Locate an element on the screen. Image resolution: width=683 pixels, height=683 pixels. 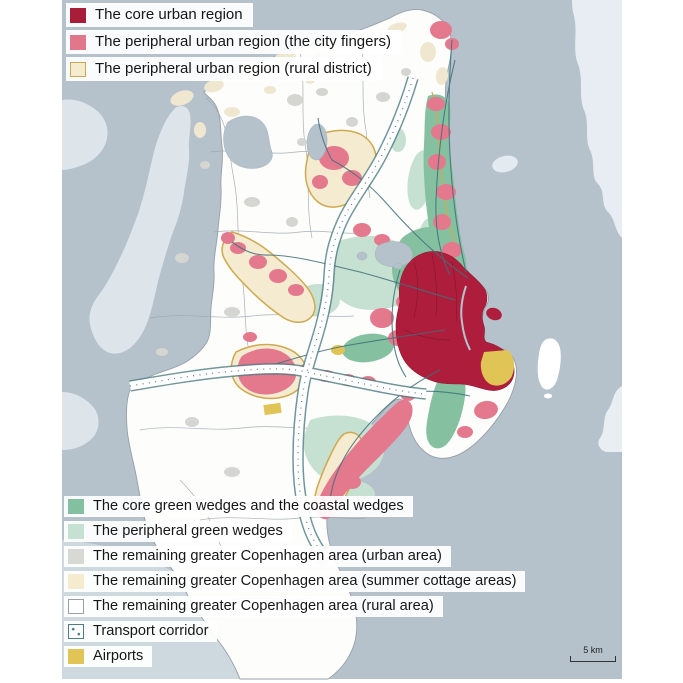
airports is located at coordinates (389, 380).